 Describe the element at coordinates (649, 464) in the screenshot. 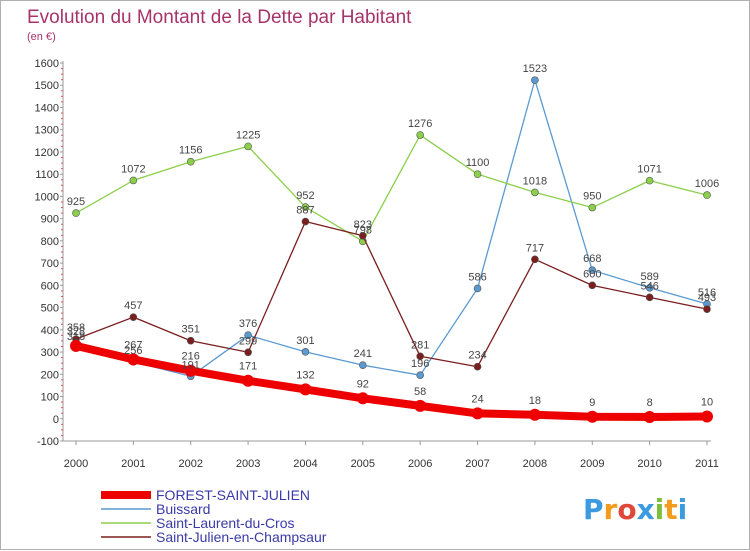

I see `x-tick-label: 2010` at that location.